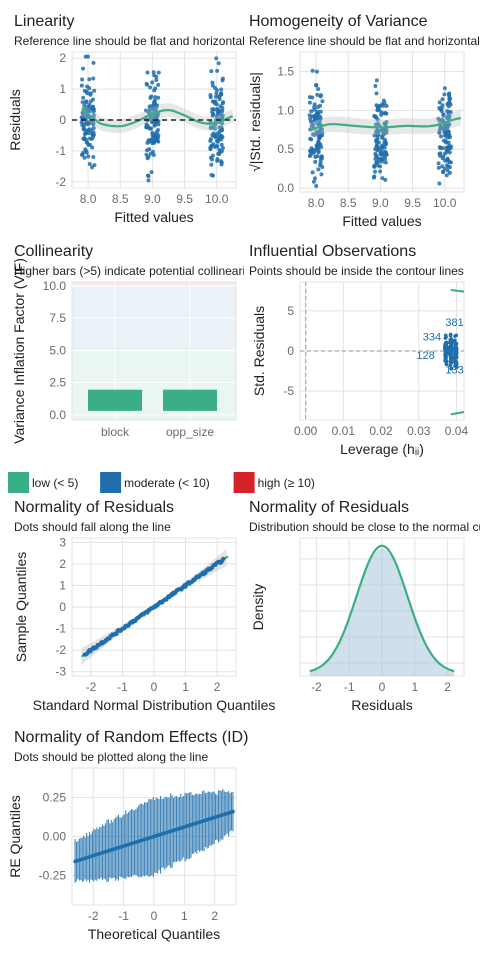 The image size is (480, 960). Describe the element at coordinates (382, 612) in the screenshot. I see `density-area` at that location.